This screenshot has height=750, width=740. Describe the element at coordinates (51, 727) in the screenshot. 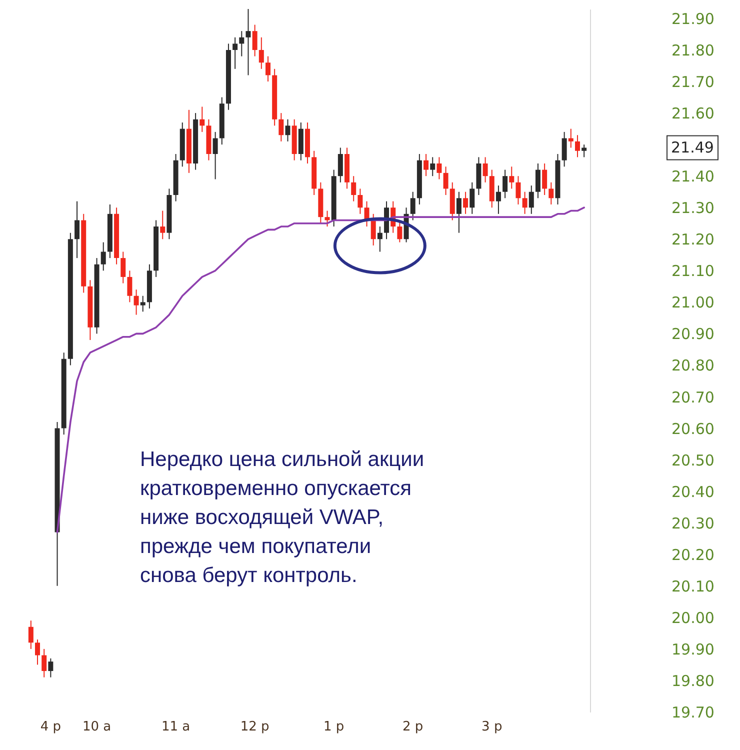

I see `x-tick-label: 4 p` at that location.